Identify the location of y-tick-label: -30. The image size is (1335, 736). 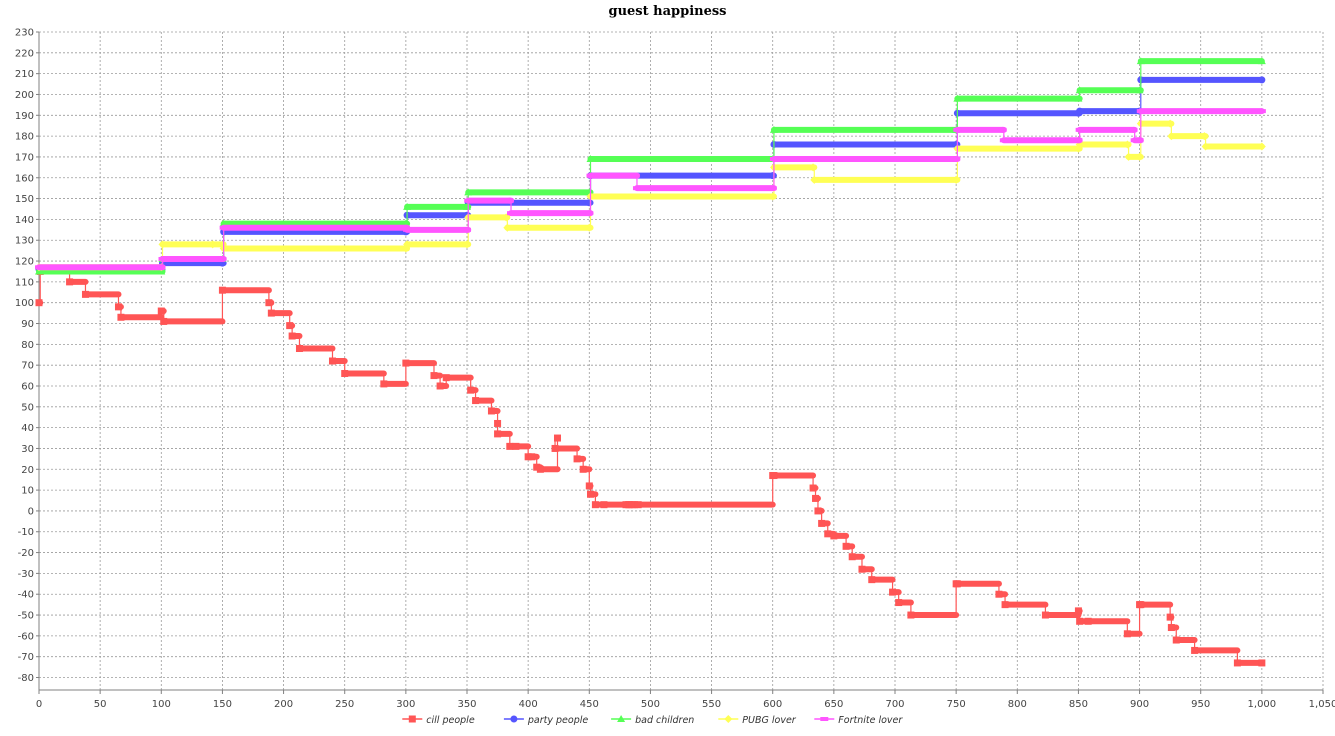
(26, 574).